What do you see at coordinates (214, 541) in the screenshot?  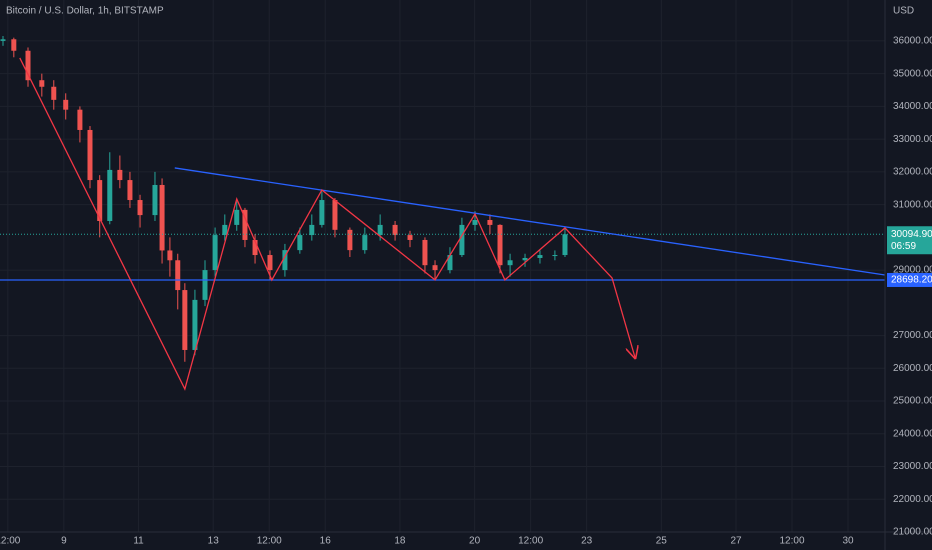 I see `x-tick-label: 13` at bounding box center [214, 541].